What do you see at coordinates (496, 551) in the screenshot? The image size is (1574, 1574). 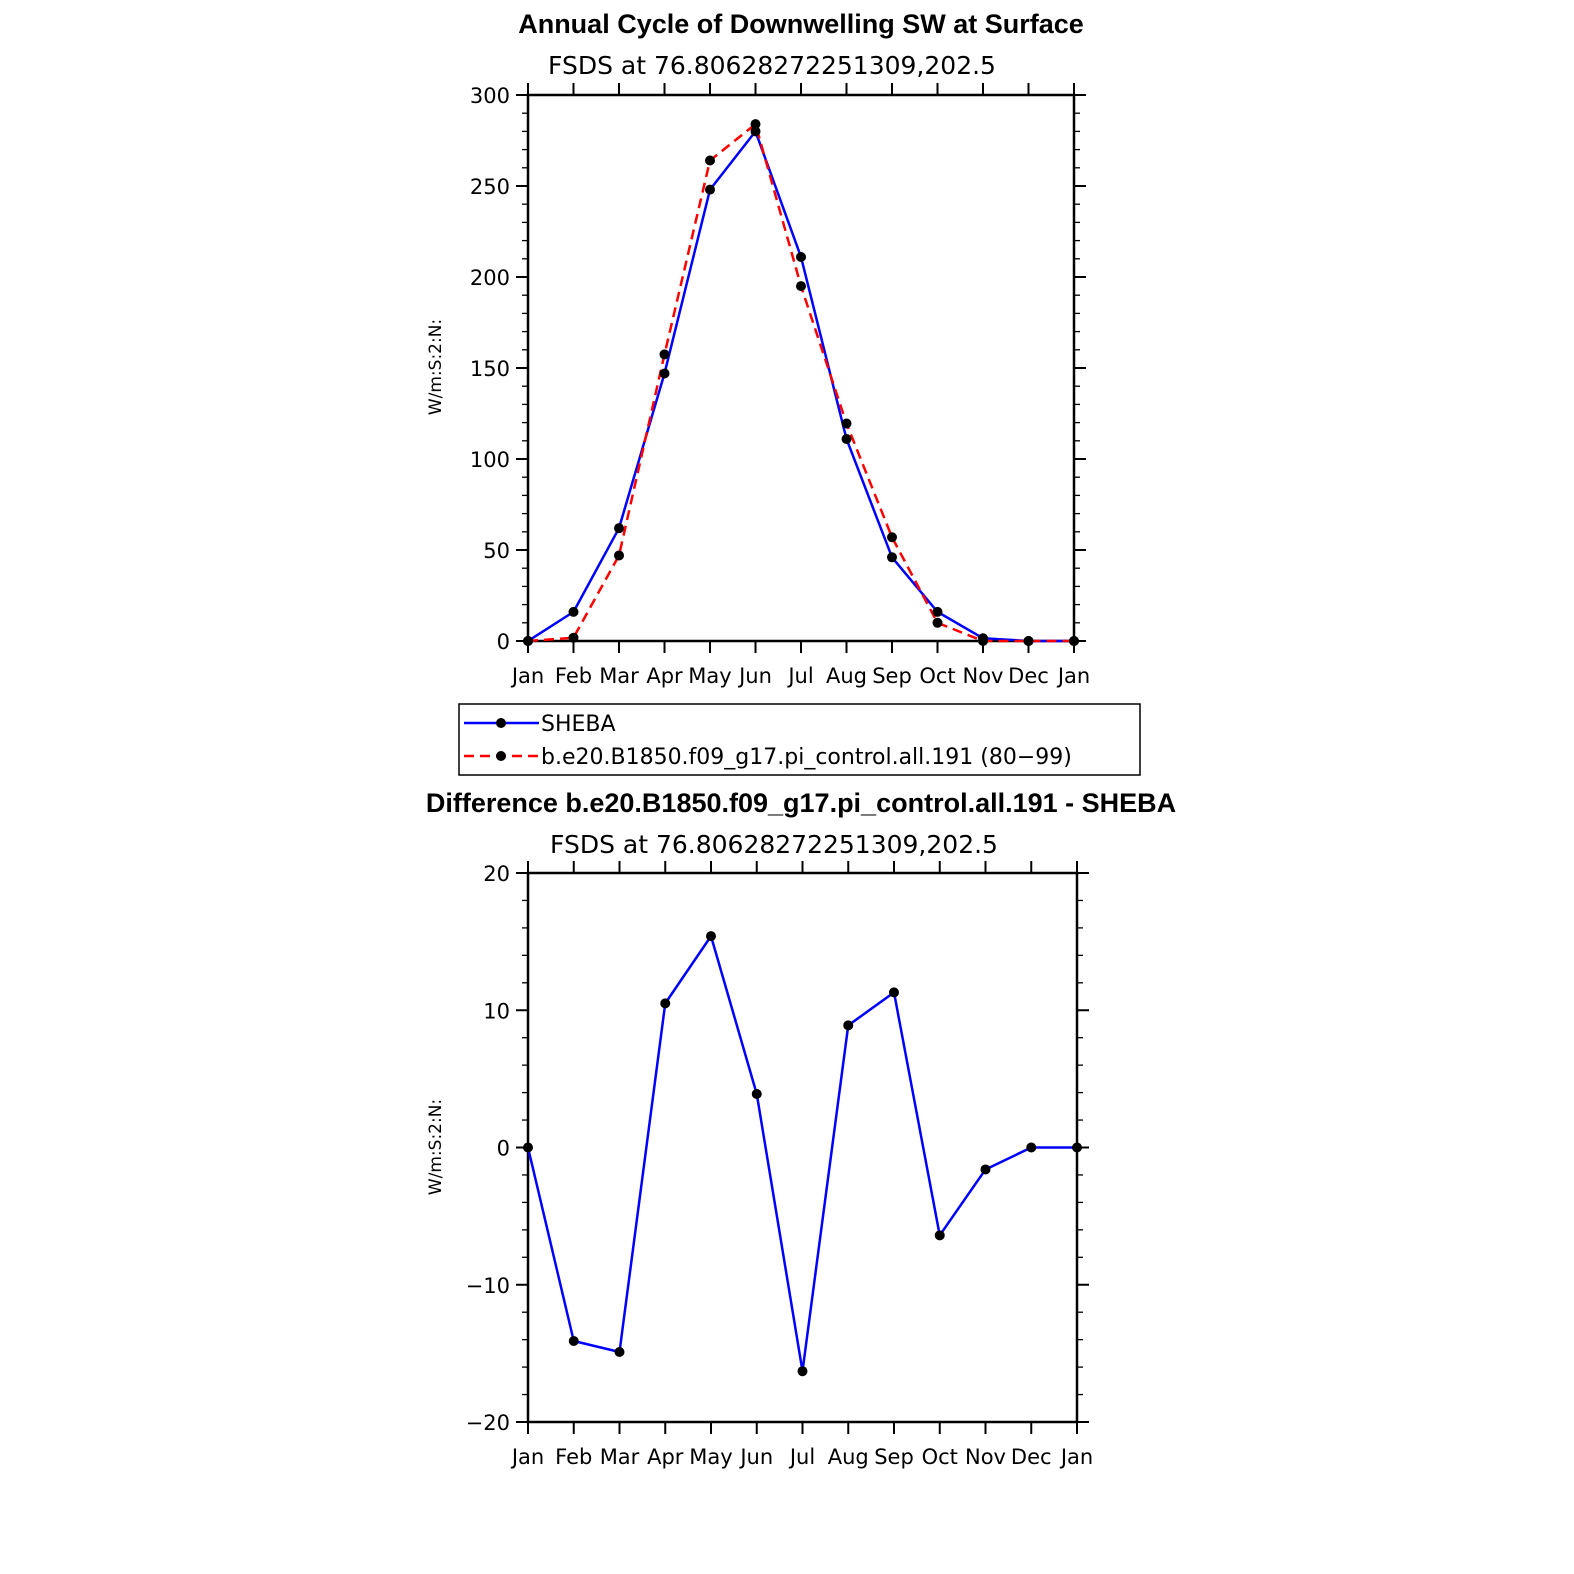 I see `y-tick-label: 50` at bounding box center [496, 551].